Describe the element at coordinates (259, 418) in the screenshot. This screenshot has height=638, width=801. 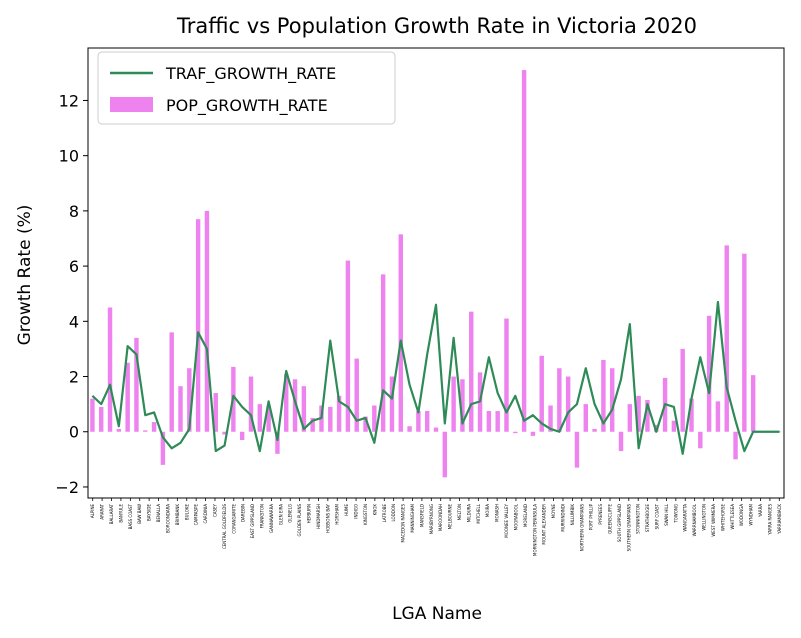
I see `bar-frankston` at that location.